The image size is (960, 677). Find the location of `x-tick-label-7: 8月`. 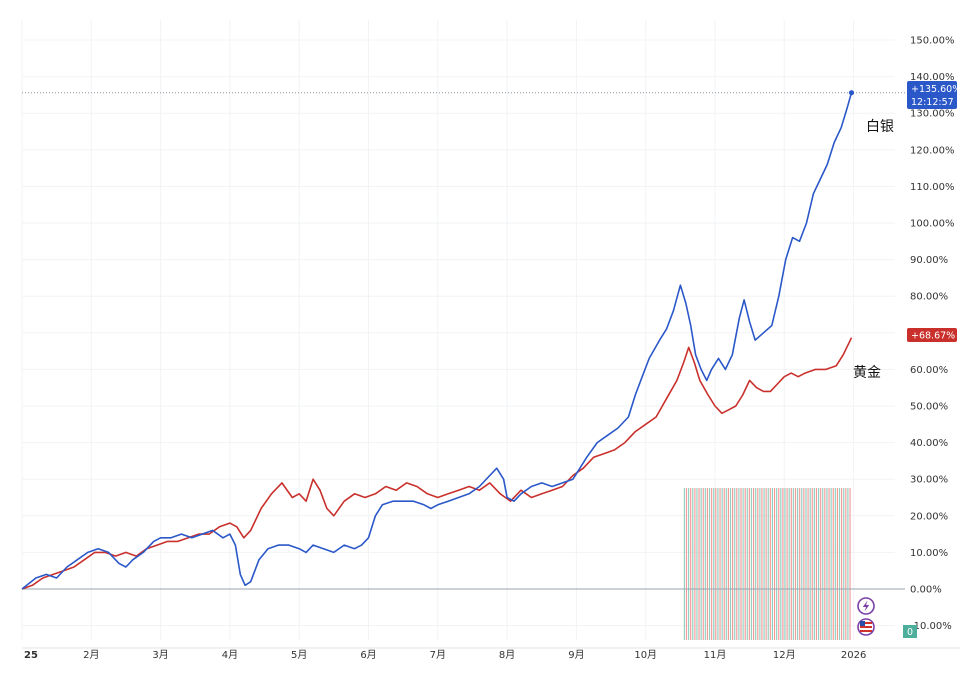

x-tick-label-7: 8月 is located at coordinates (507, 655).